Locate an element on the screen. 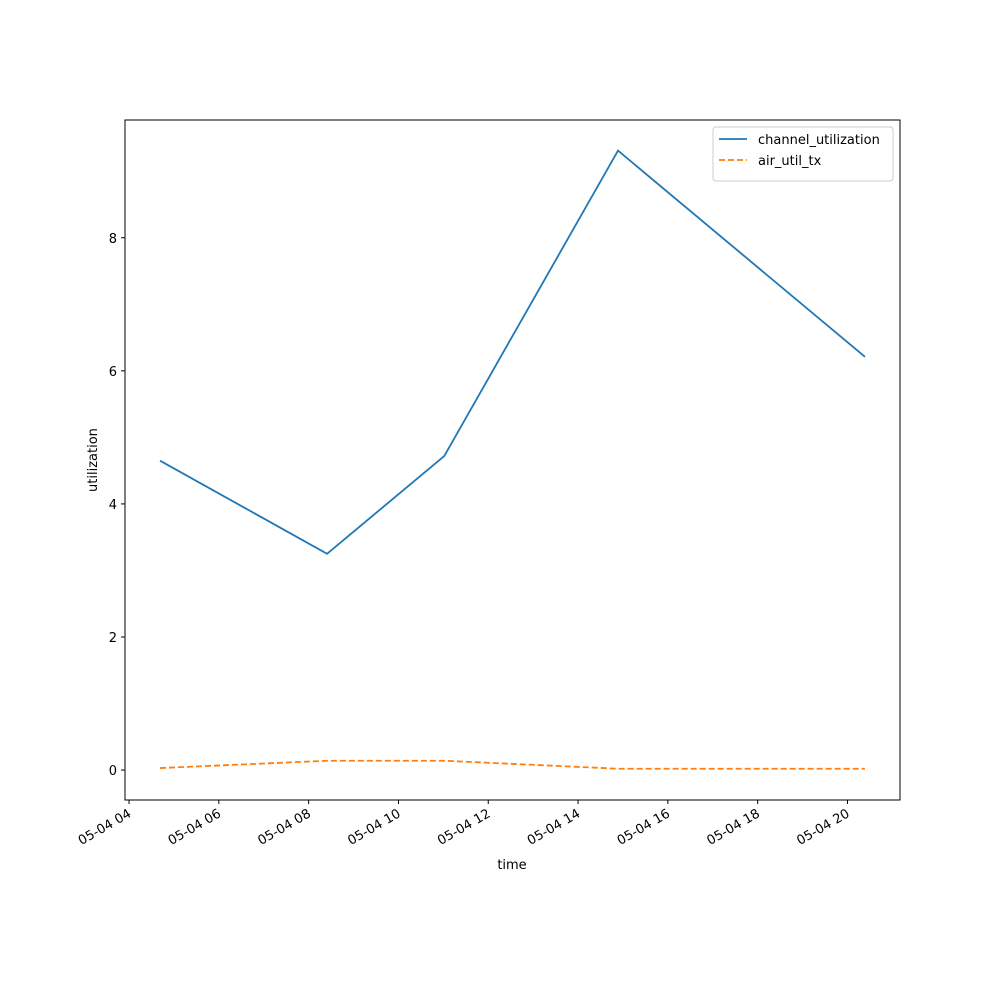 Image resolution: width=1000 pixels, height=1000 pixels. legend-label: channel_utilization is located at coordinates (819, 140).